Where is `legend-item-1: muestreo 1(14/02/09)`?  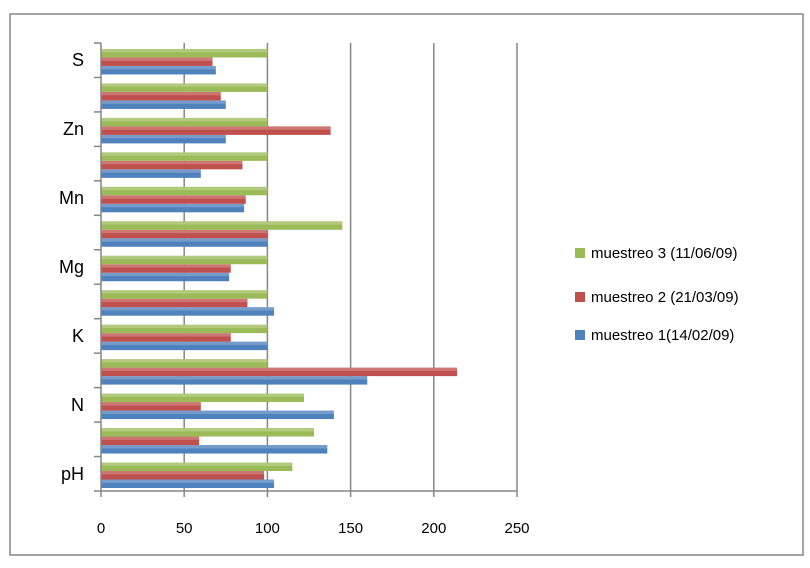 legend-item-1: muestreo 1(14/02/09) is located at coordinates (654, 335).